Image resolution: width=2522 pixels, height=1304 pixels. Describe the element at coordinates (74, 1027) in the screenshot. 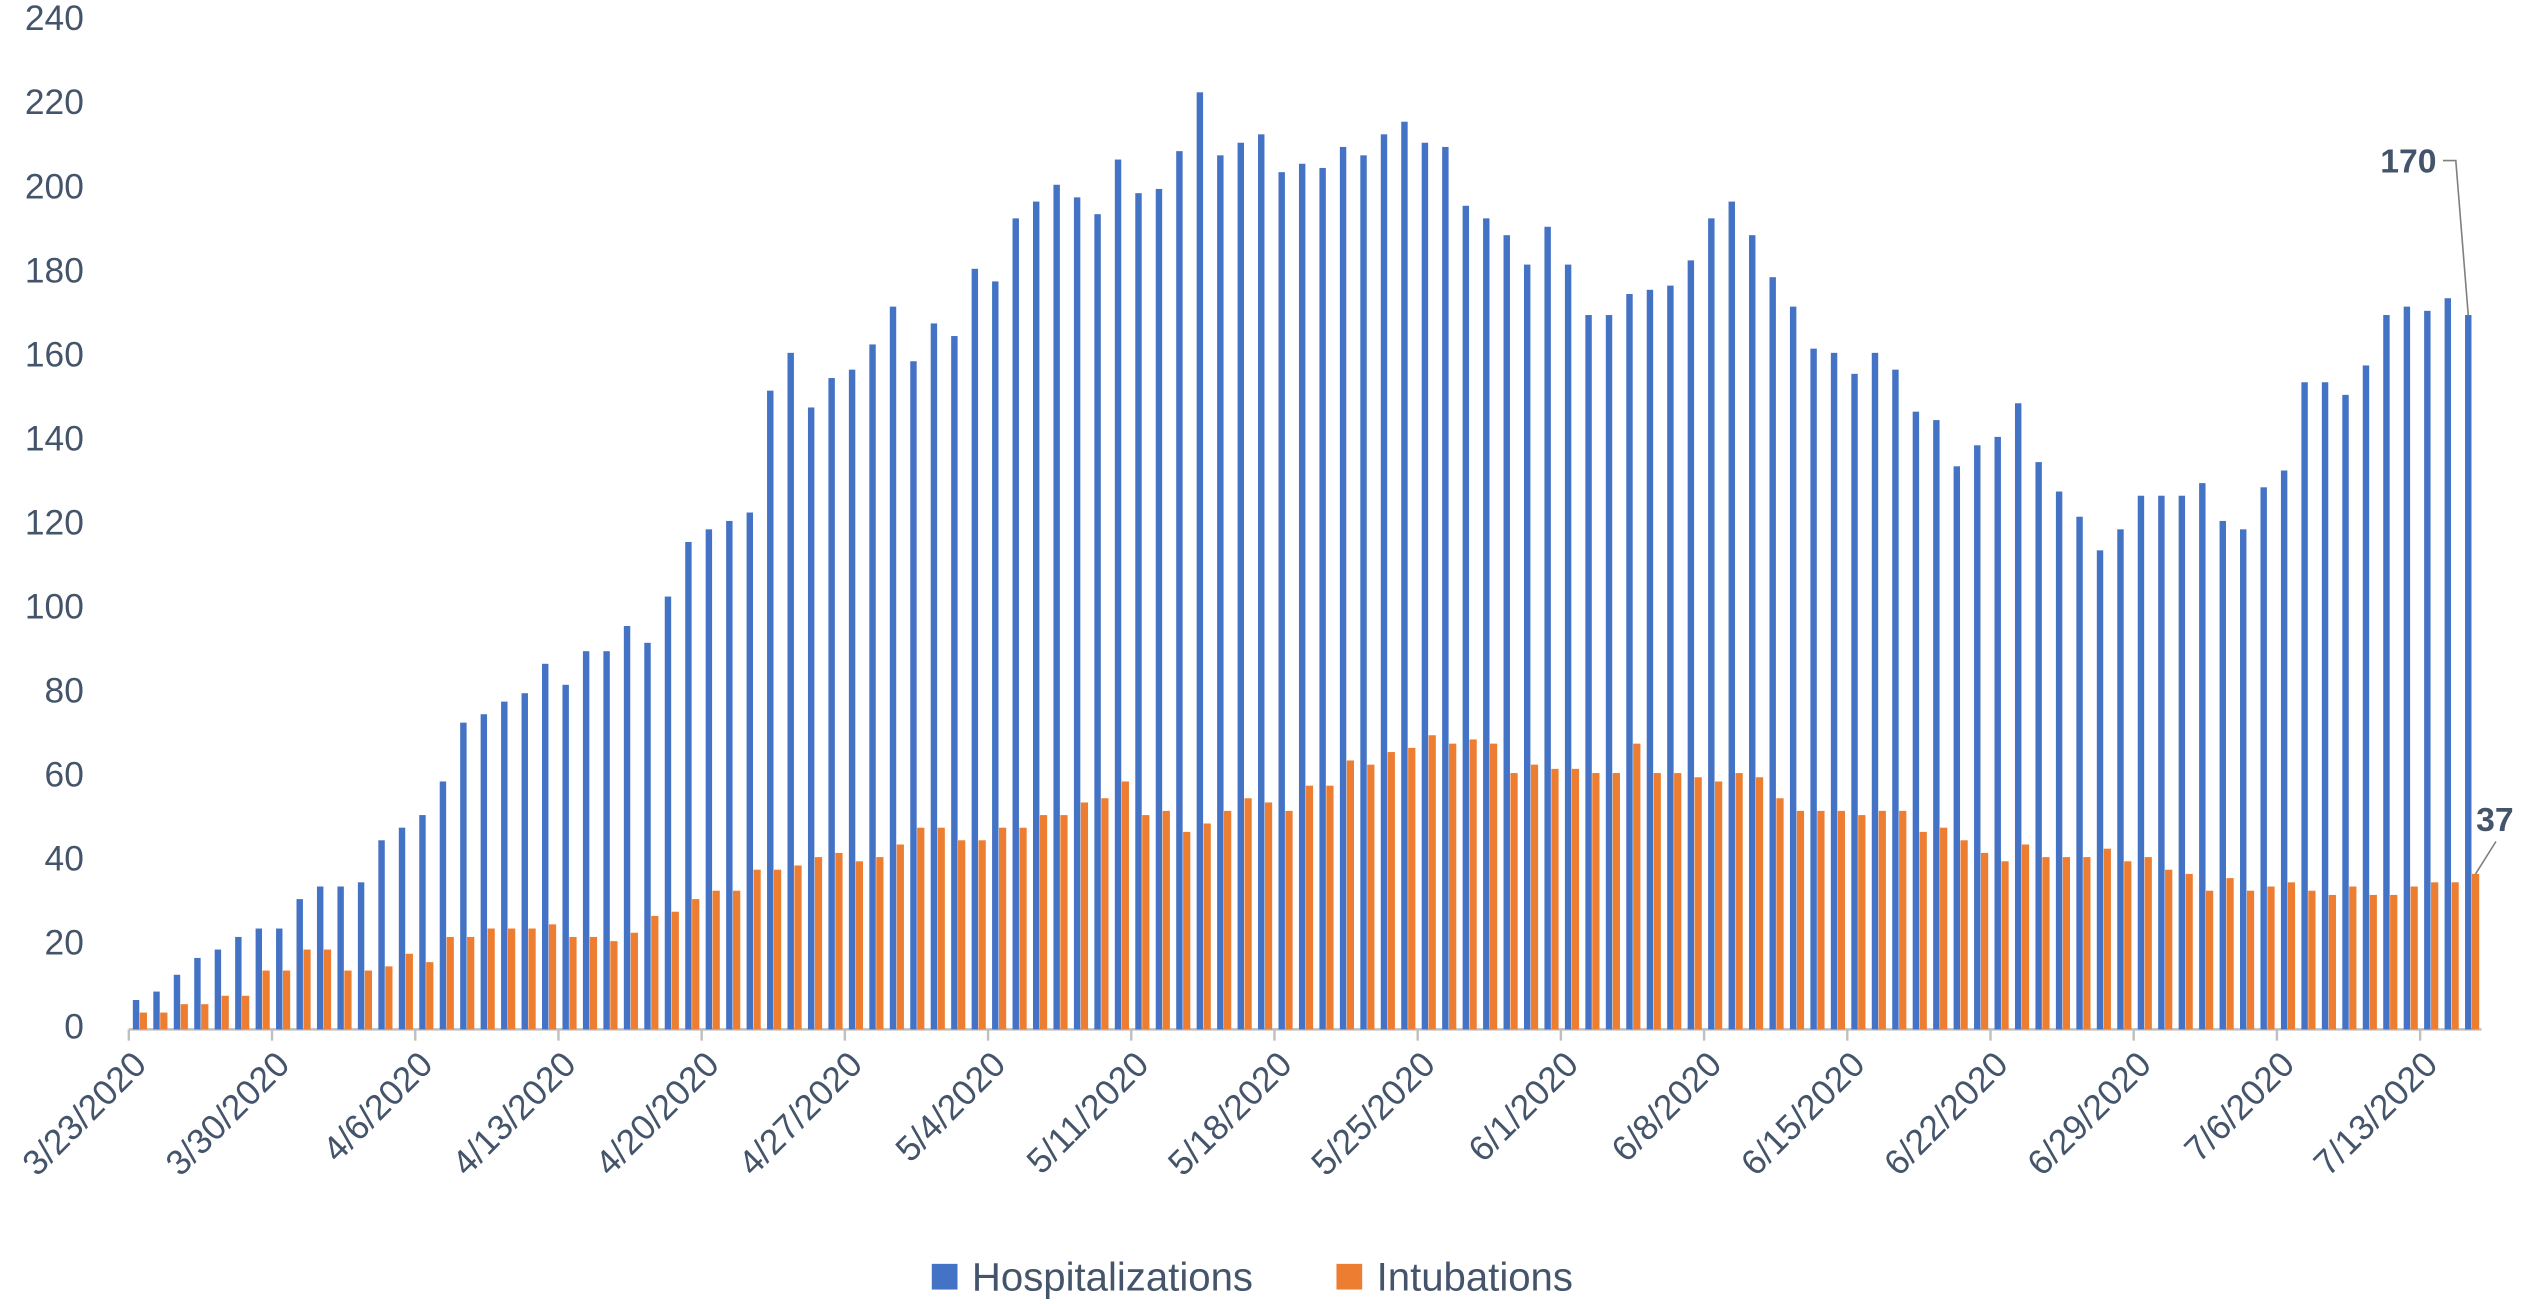

I see `y-tick-label: 0` at that location.